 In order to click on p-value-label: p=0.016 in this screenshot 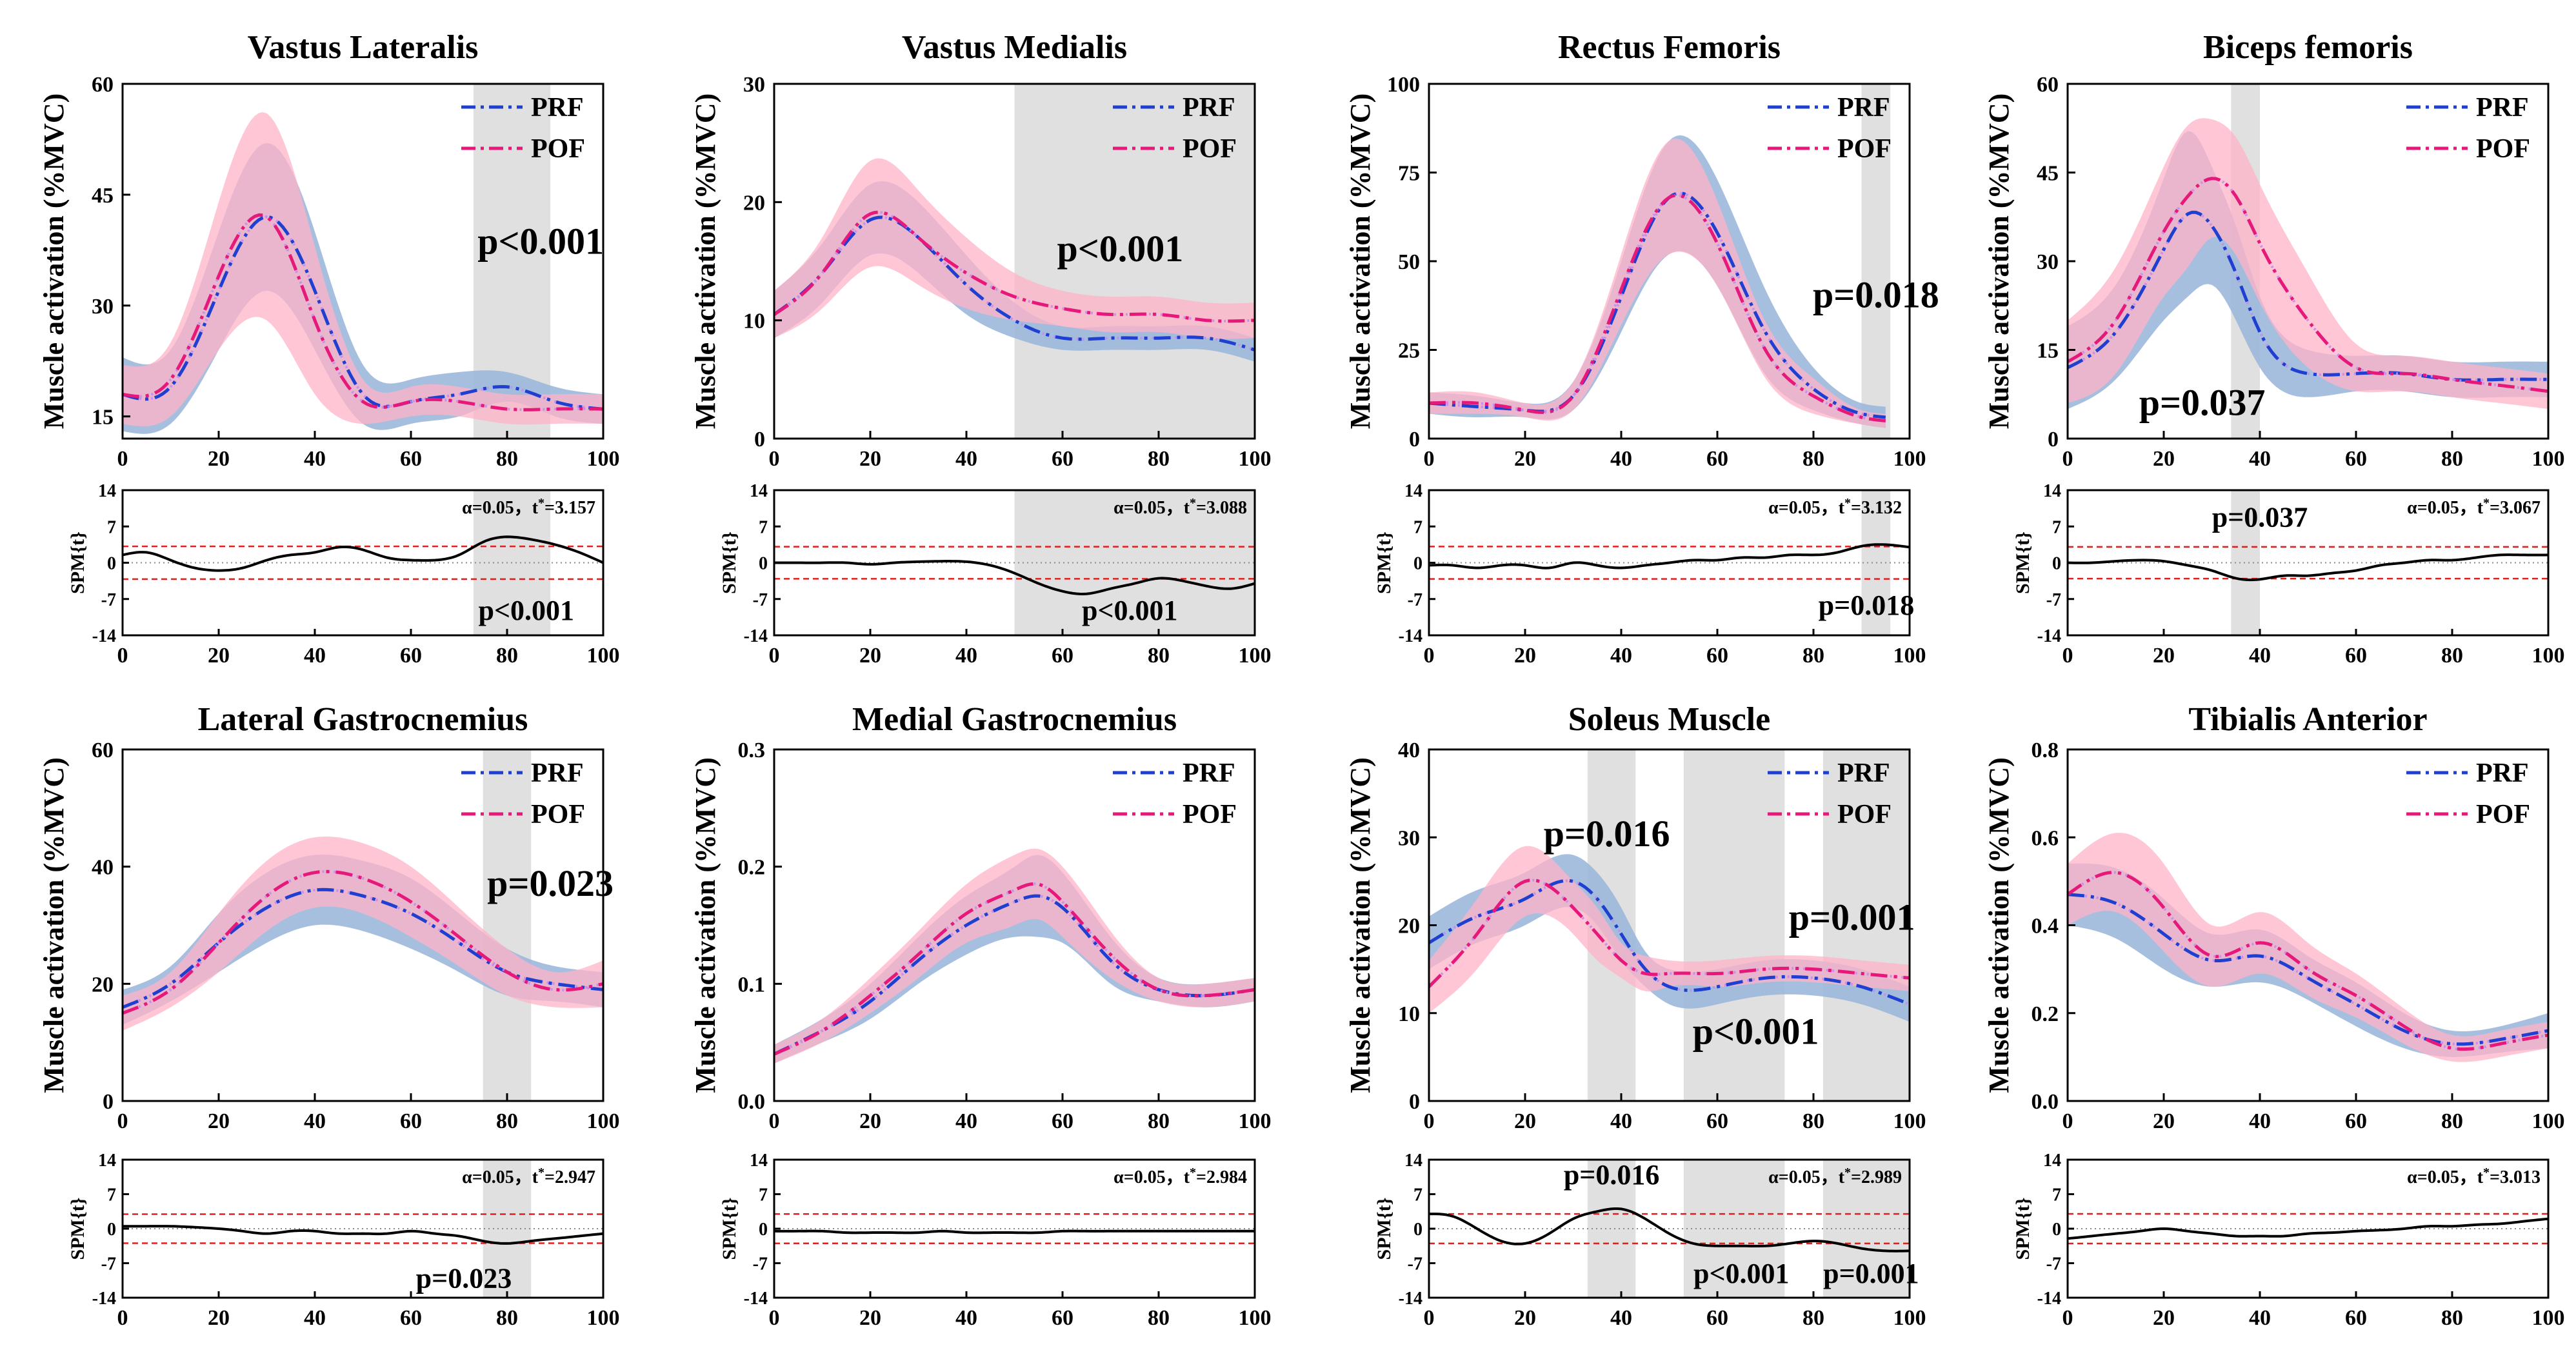, I will do `click(1607, 834)`.